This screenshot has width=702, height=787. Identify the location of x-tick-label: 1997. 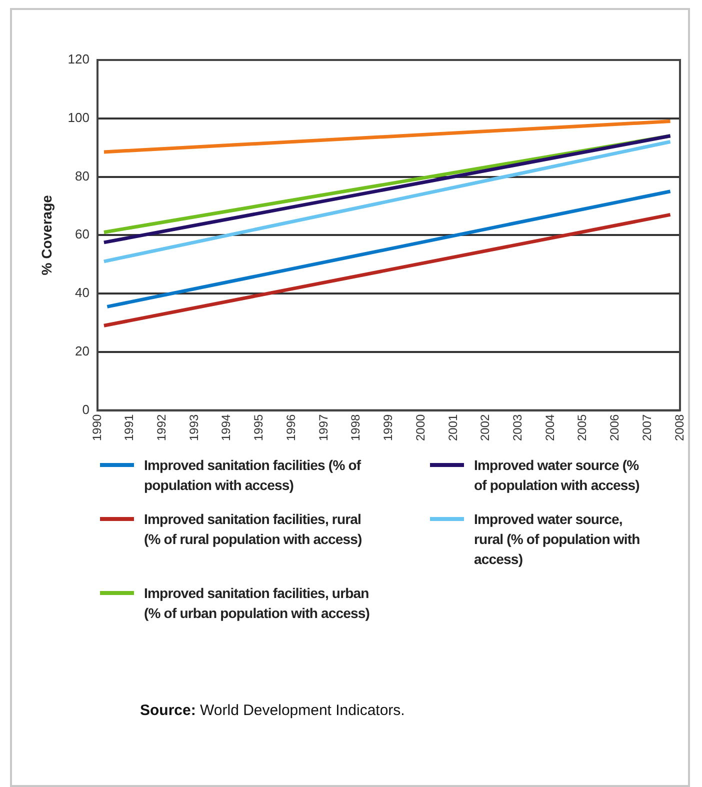
(323, 428).